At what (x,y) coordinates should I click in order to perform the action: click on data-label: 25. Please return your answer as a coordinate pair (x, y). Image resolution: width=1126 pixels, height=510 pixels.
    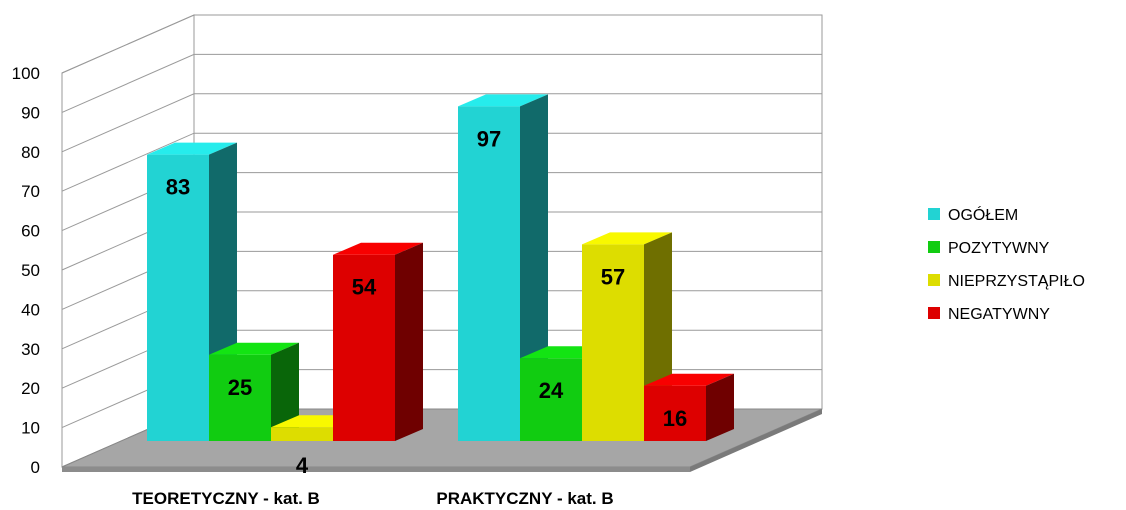
    Looking at the image, I should click on (240, 387).